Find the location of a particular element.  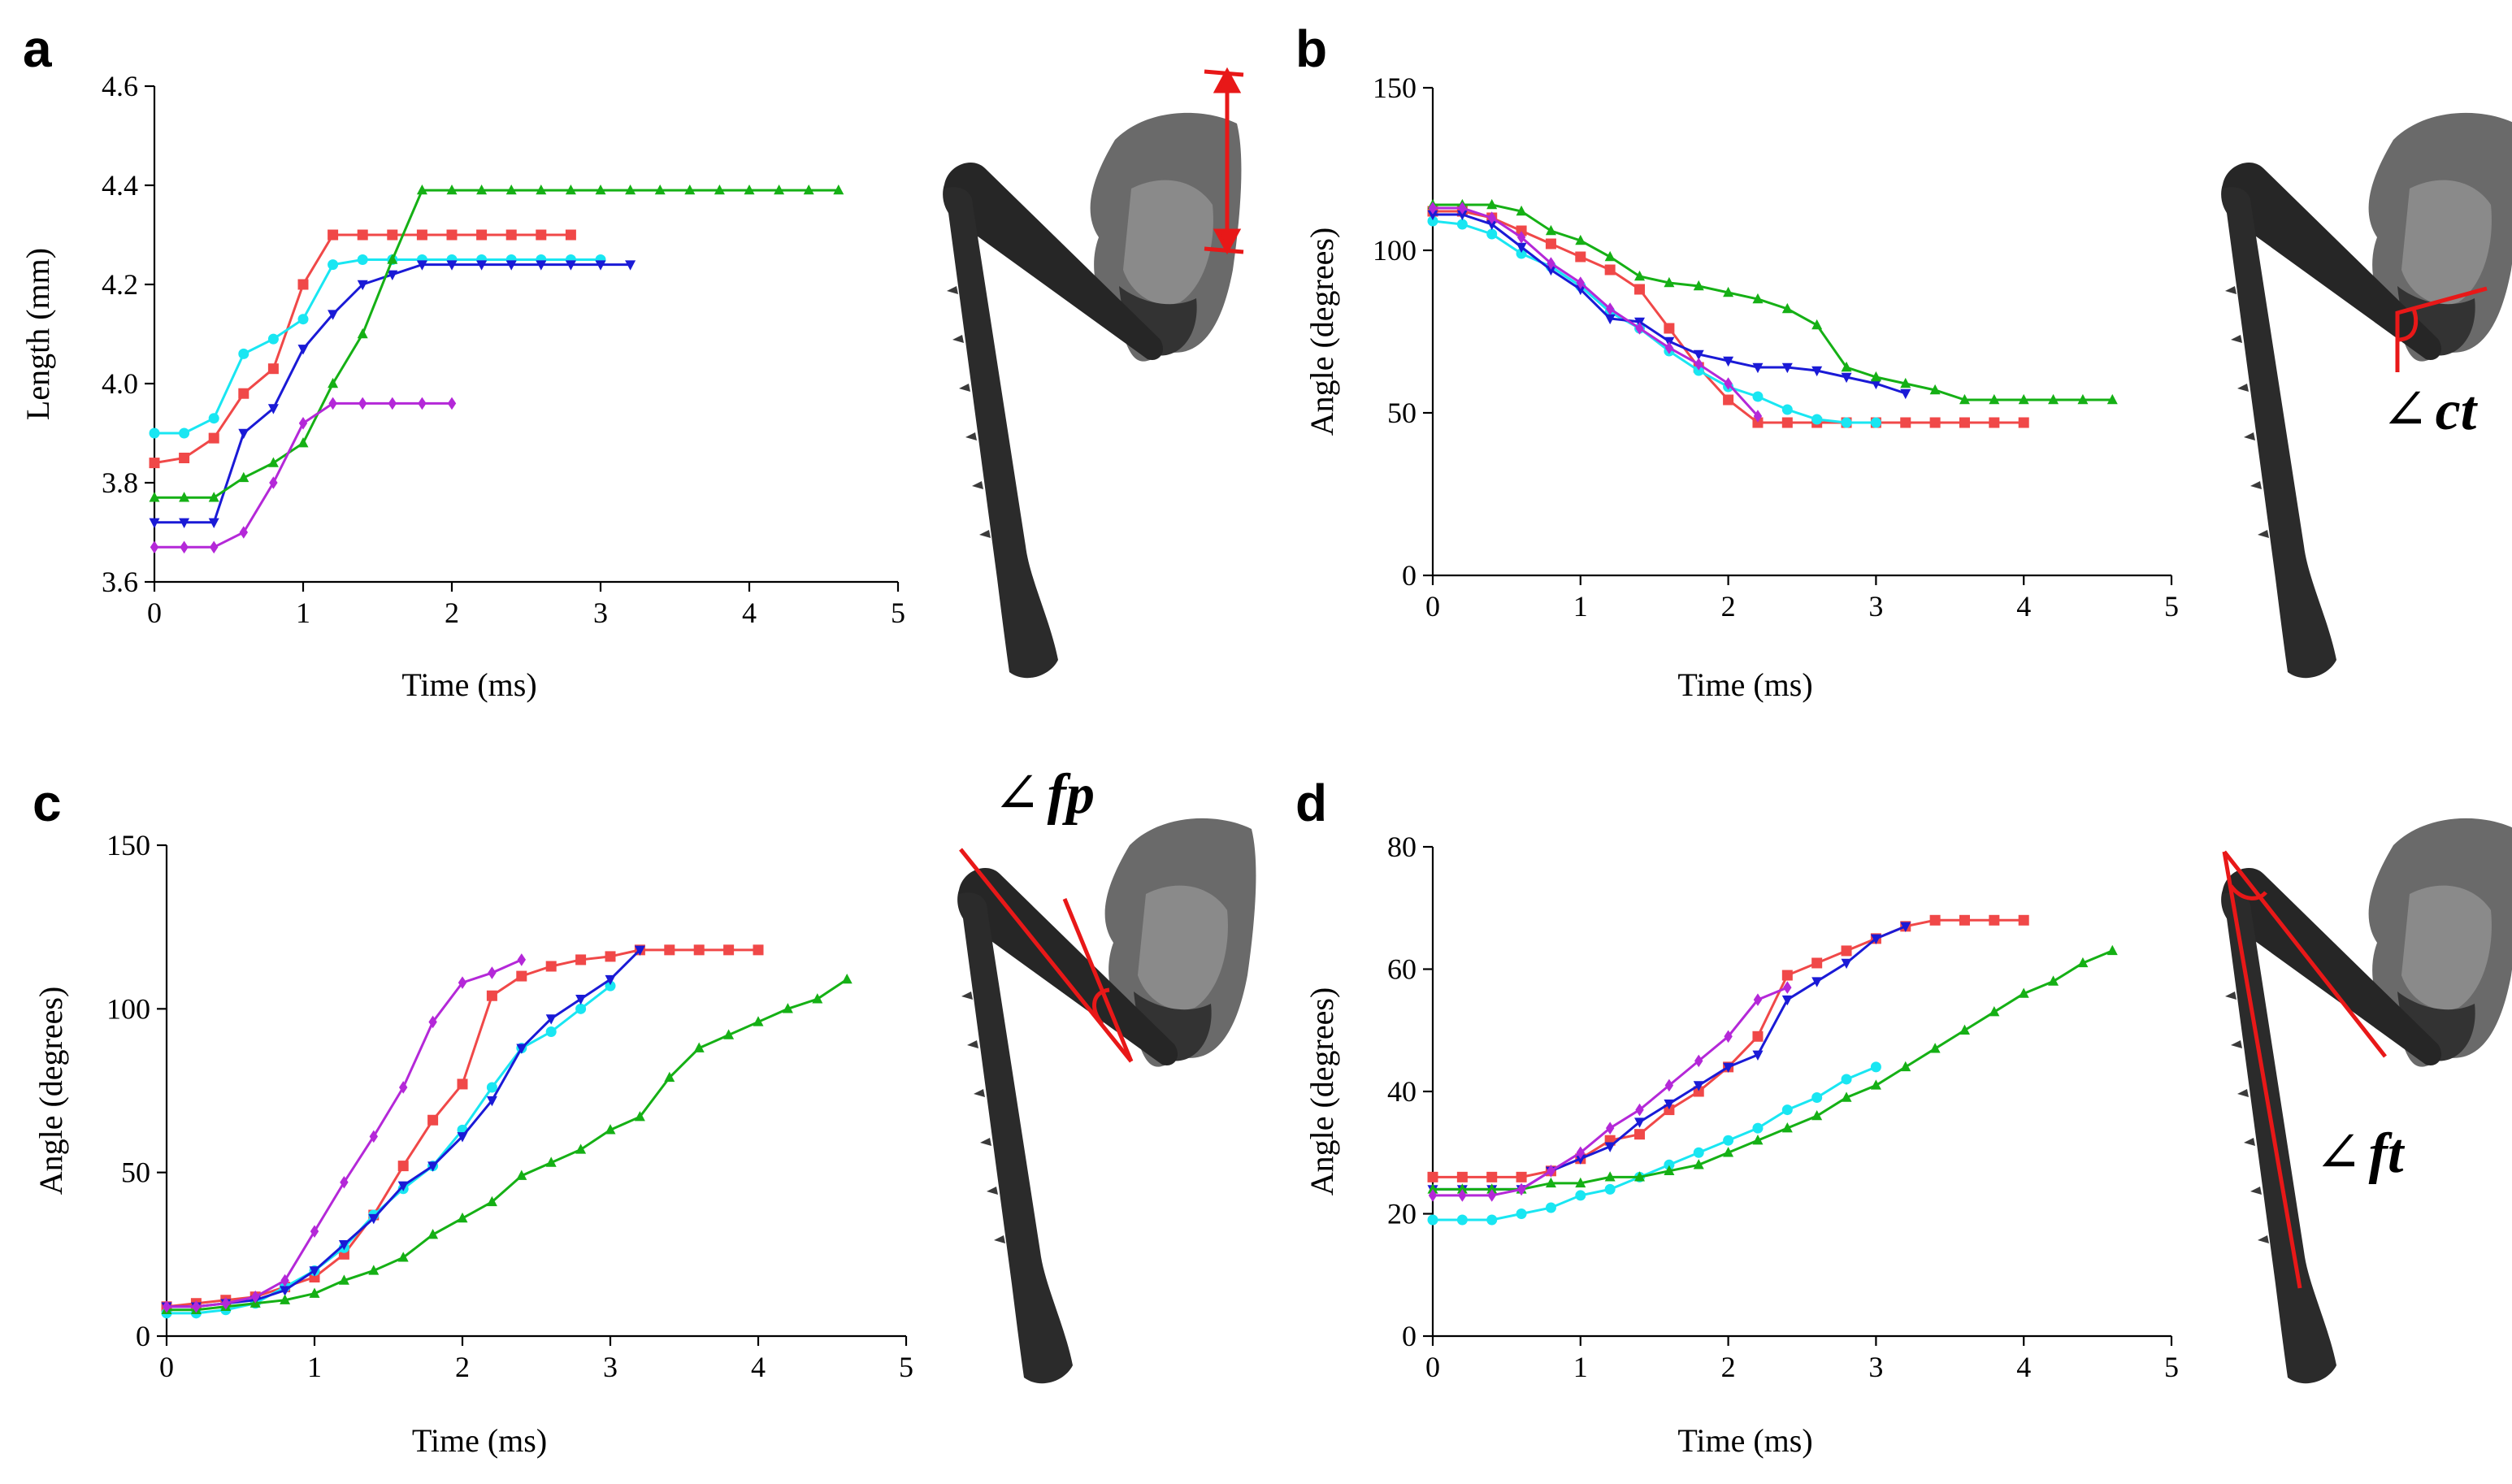

series-line-red is located at coordinates (362, 349).